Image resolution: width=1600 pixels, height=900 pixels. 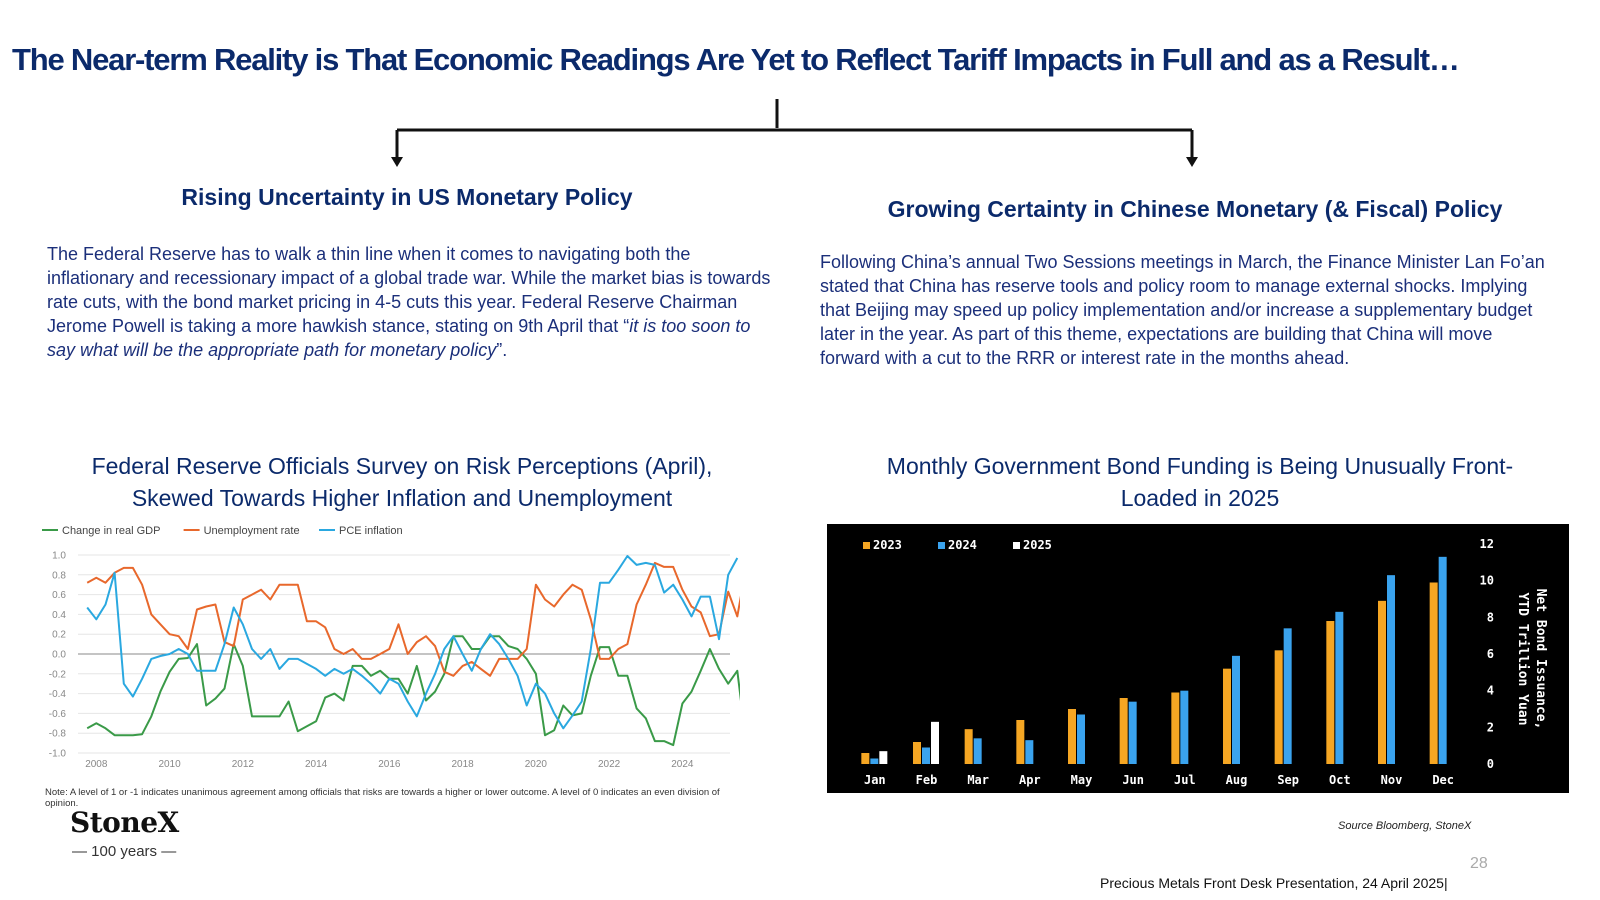 I want to click on y-axis-title-line1: Net Bond Issuance,, so click(x=1540, y=659).